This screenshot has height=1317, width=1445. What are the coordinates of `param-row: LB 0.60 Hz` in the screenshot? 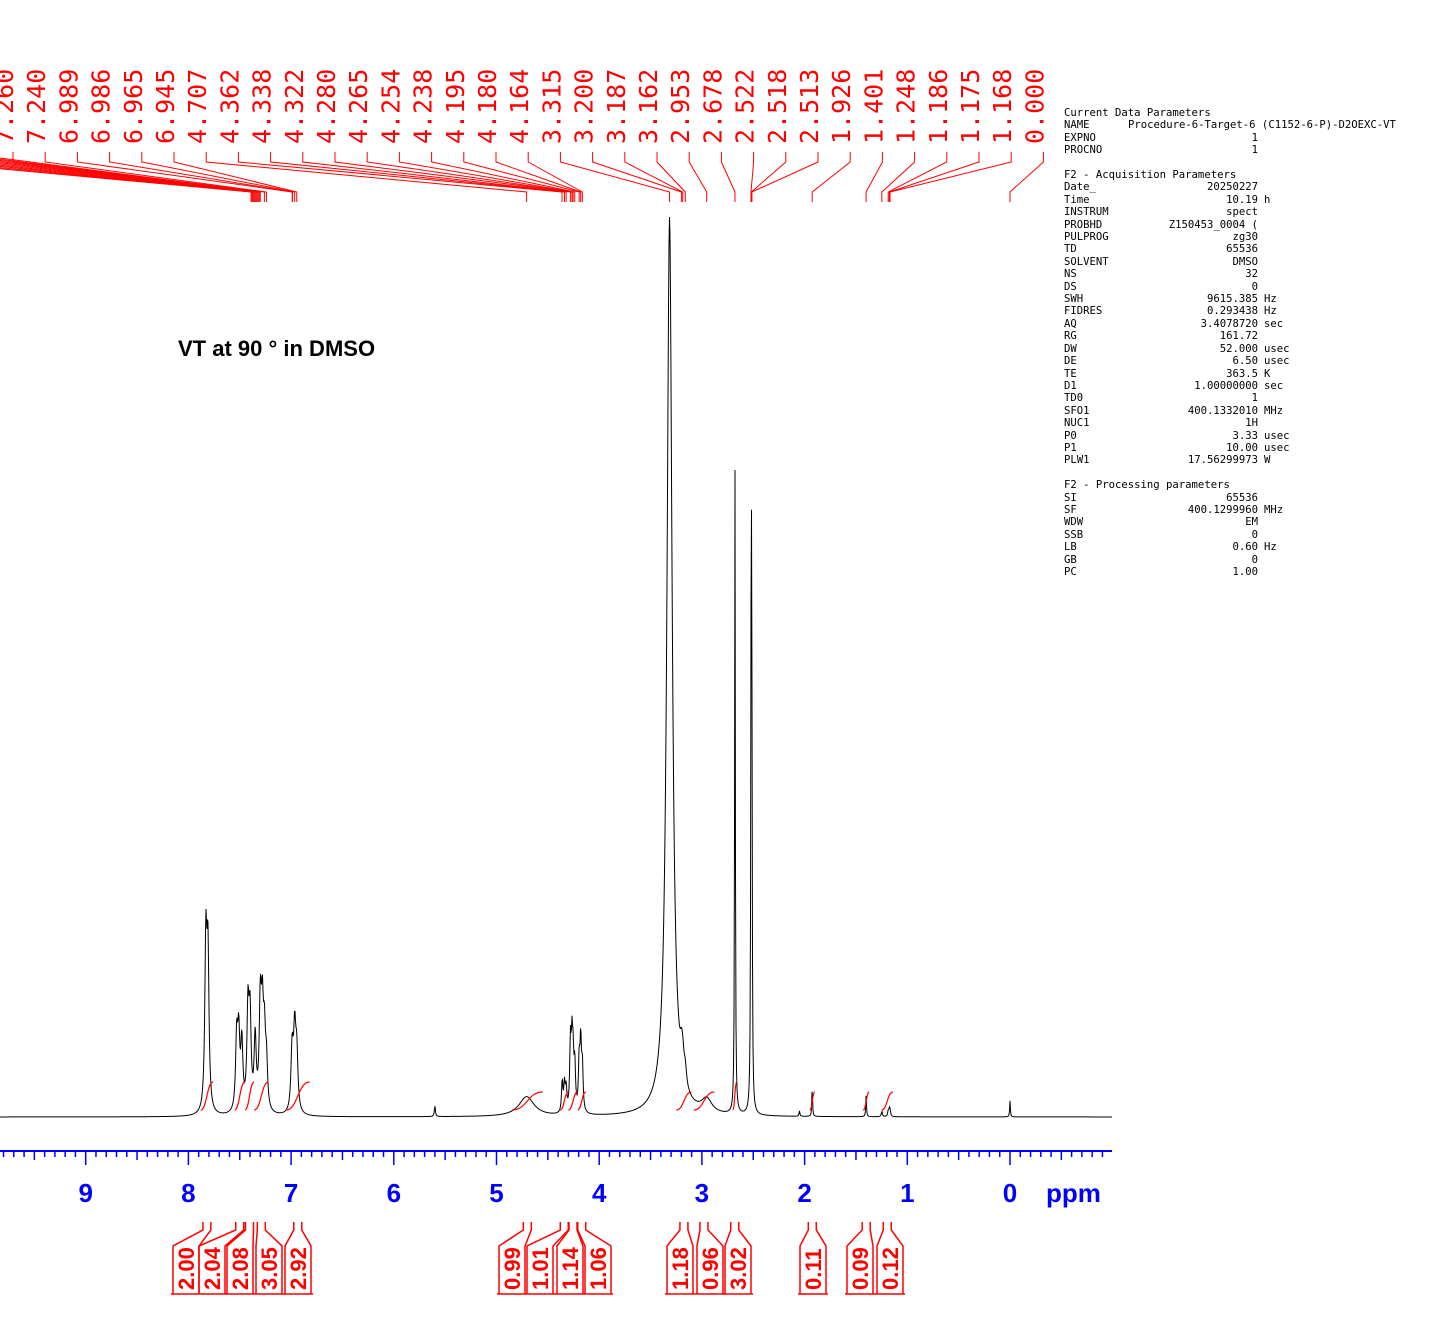 It's located at (1233, 547).